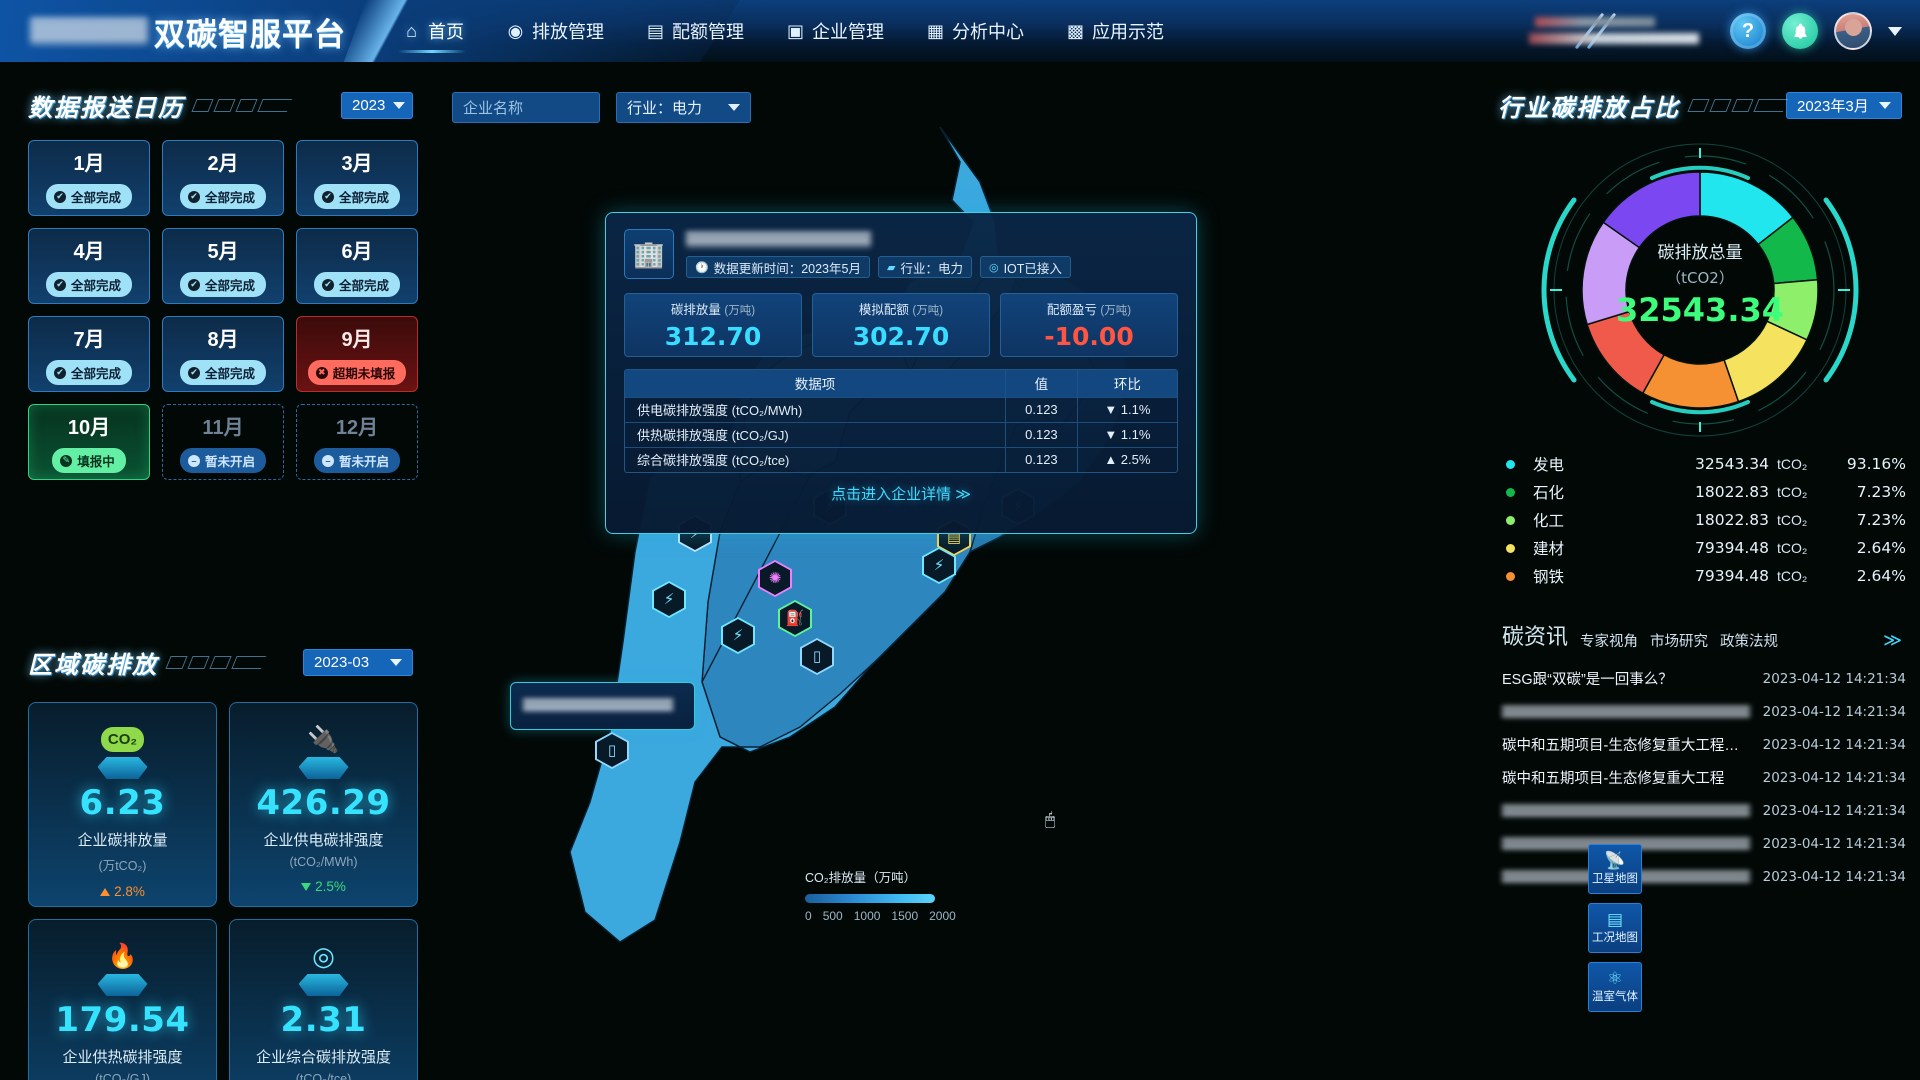 The width and height of the screenshot is (1920, 1080). Describe the element at coordinates (1895, 31) in the screenshot. I see `chevron-down-icon` at that location.